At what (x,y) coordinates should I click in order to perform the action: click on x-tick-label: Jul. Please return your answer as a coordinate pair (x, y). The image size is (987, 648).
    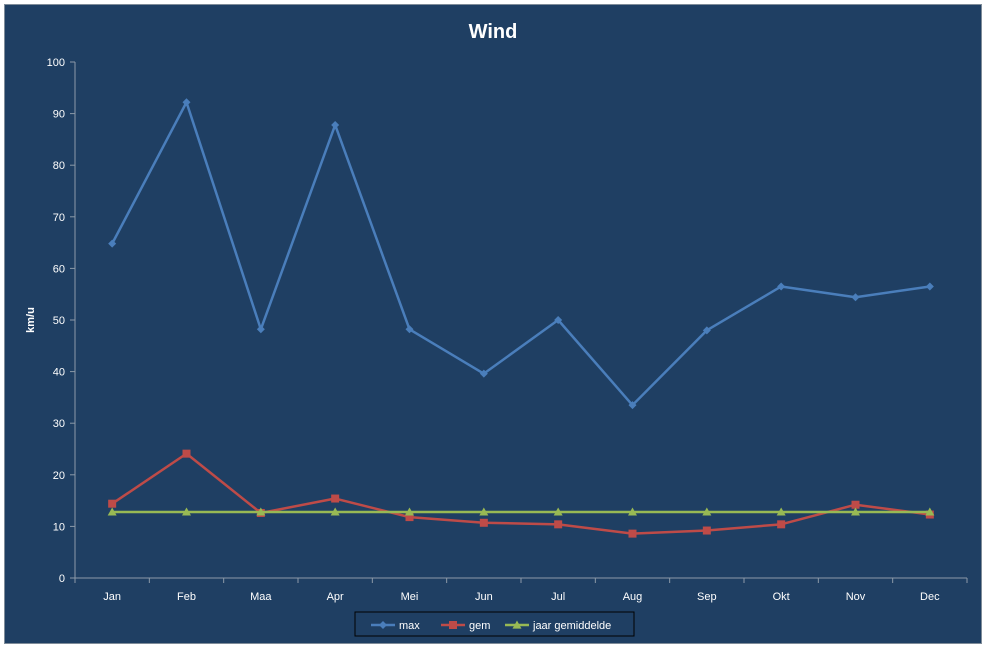
    Looking at the image, I should click on (558, 597).